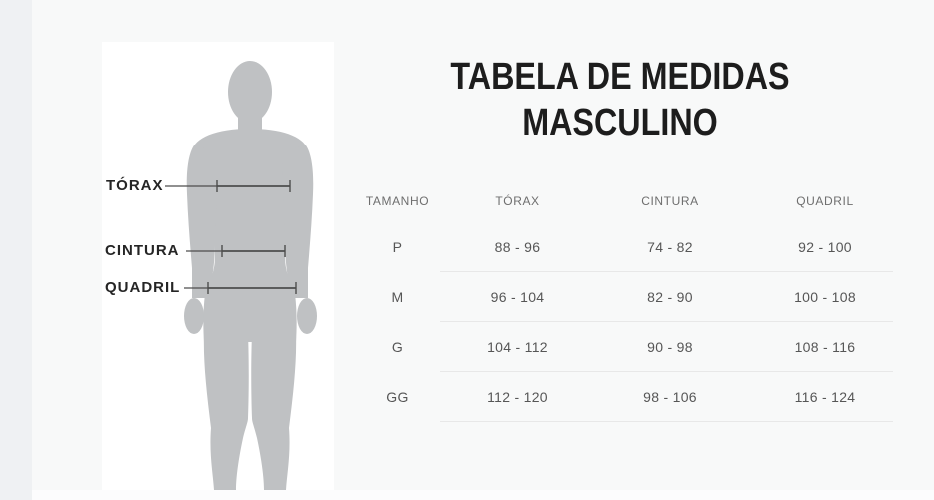 The image size is (934, 500). Describe the element at coordinates (620, 77) in the screenshot. I see `page-title-line1: TABELA DE MEDIDAS` at that location.